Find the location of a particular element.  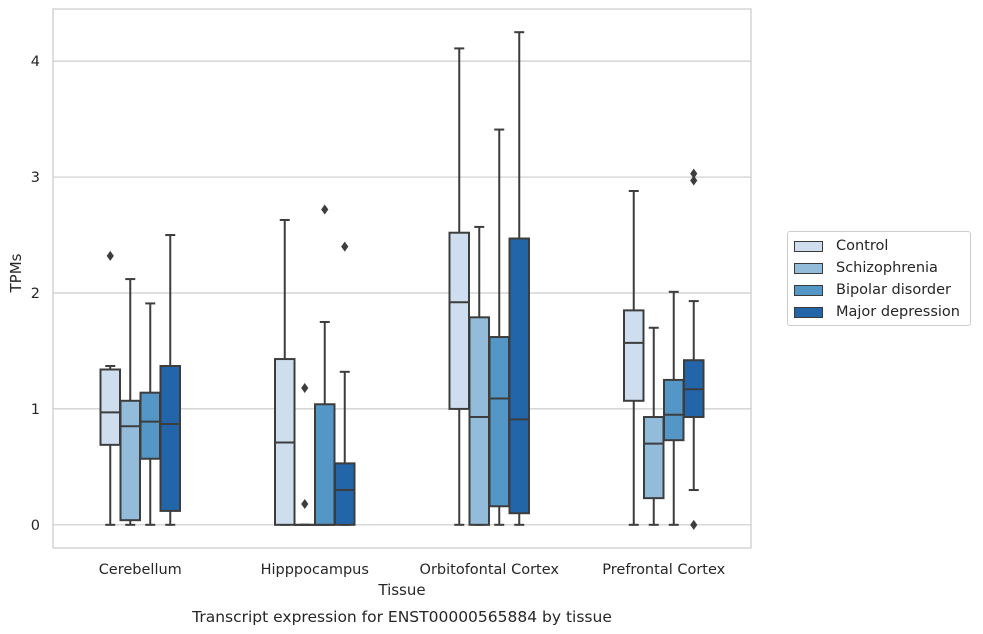

y-axis-title: TPMs is located at coordinates (16, 273).